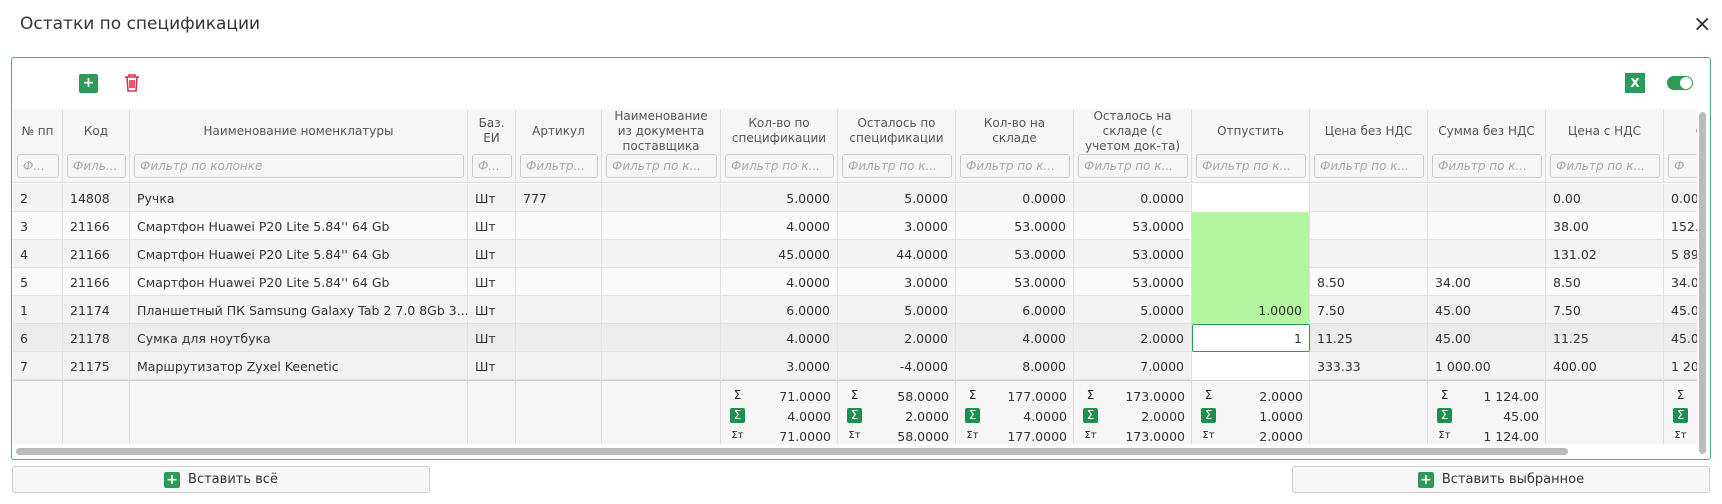 Image resolution: width=1722 pixels, height=504 pixels. Describe the element at coordinates (299, 198) in the screenshot. I see `table-cell: Ручка` at that location.